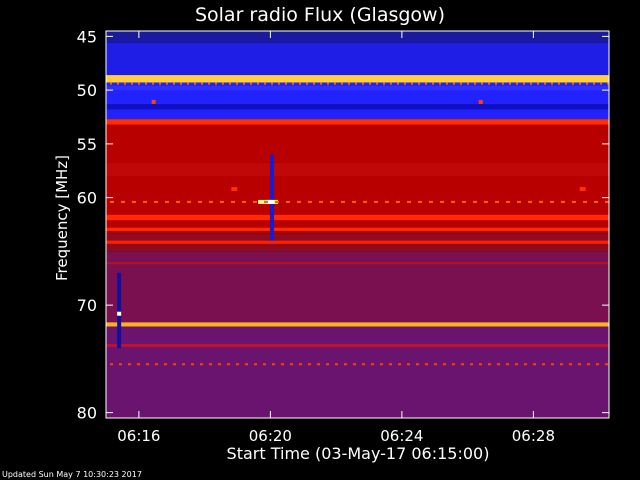 The width and height of the screenshot is (640, 480). Describe the element at coordinates (87, 144) in the screenshot. I see `y-tick-label: 55` at that location.